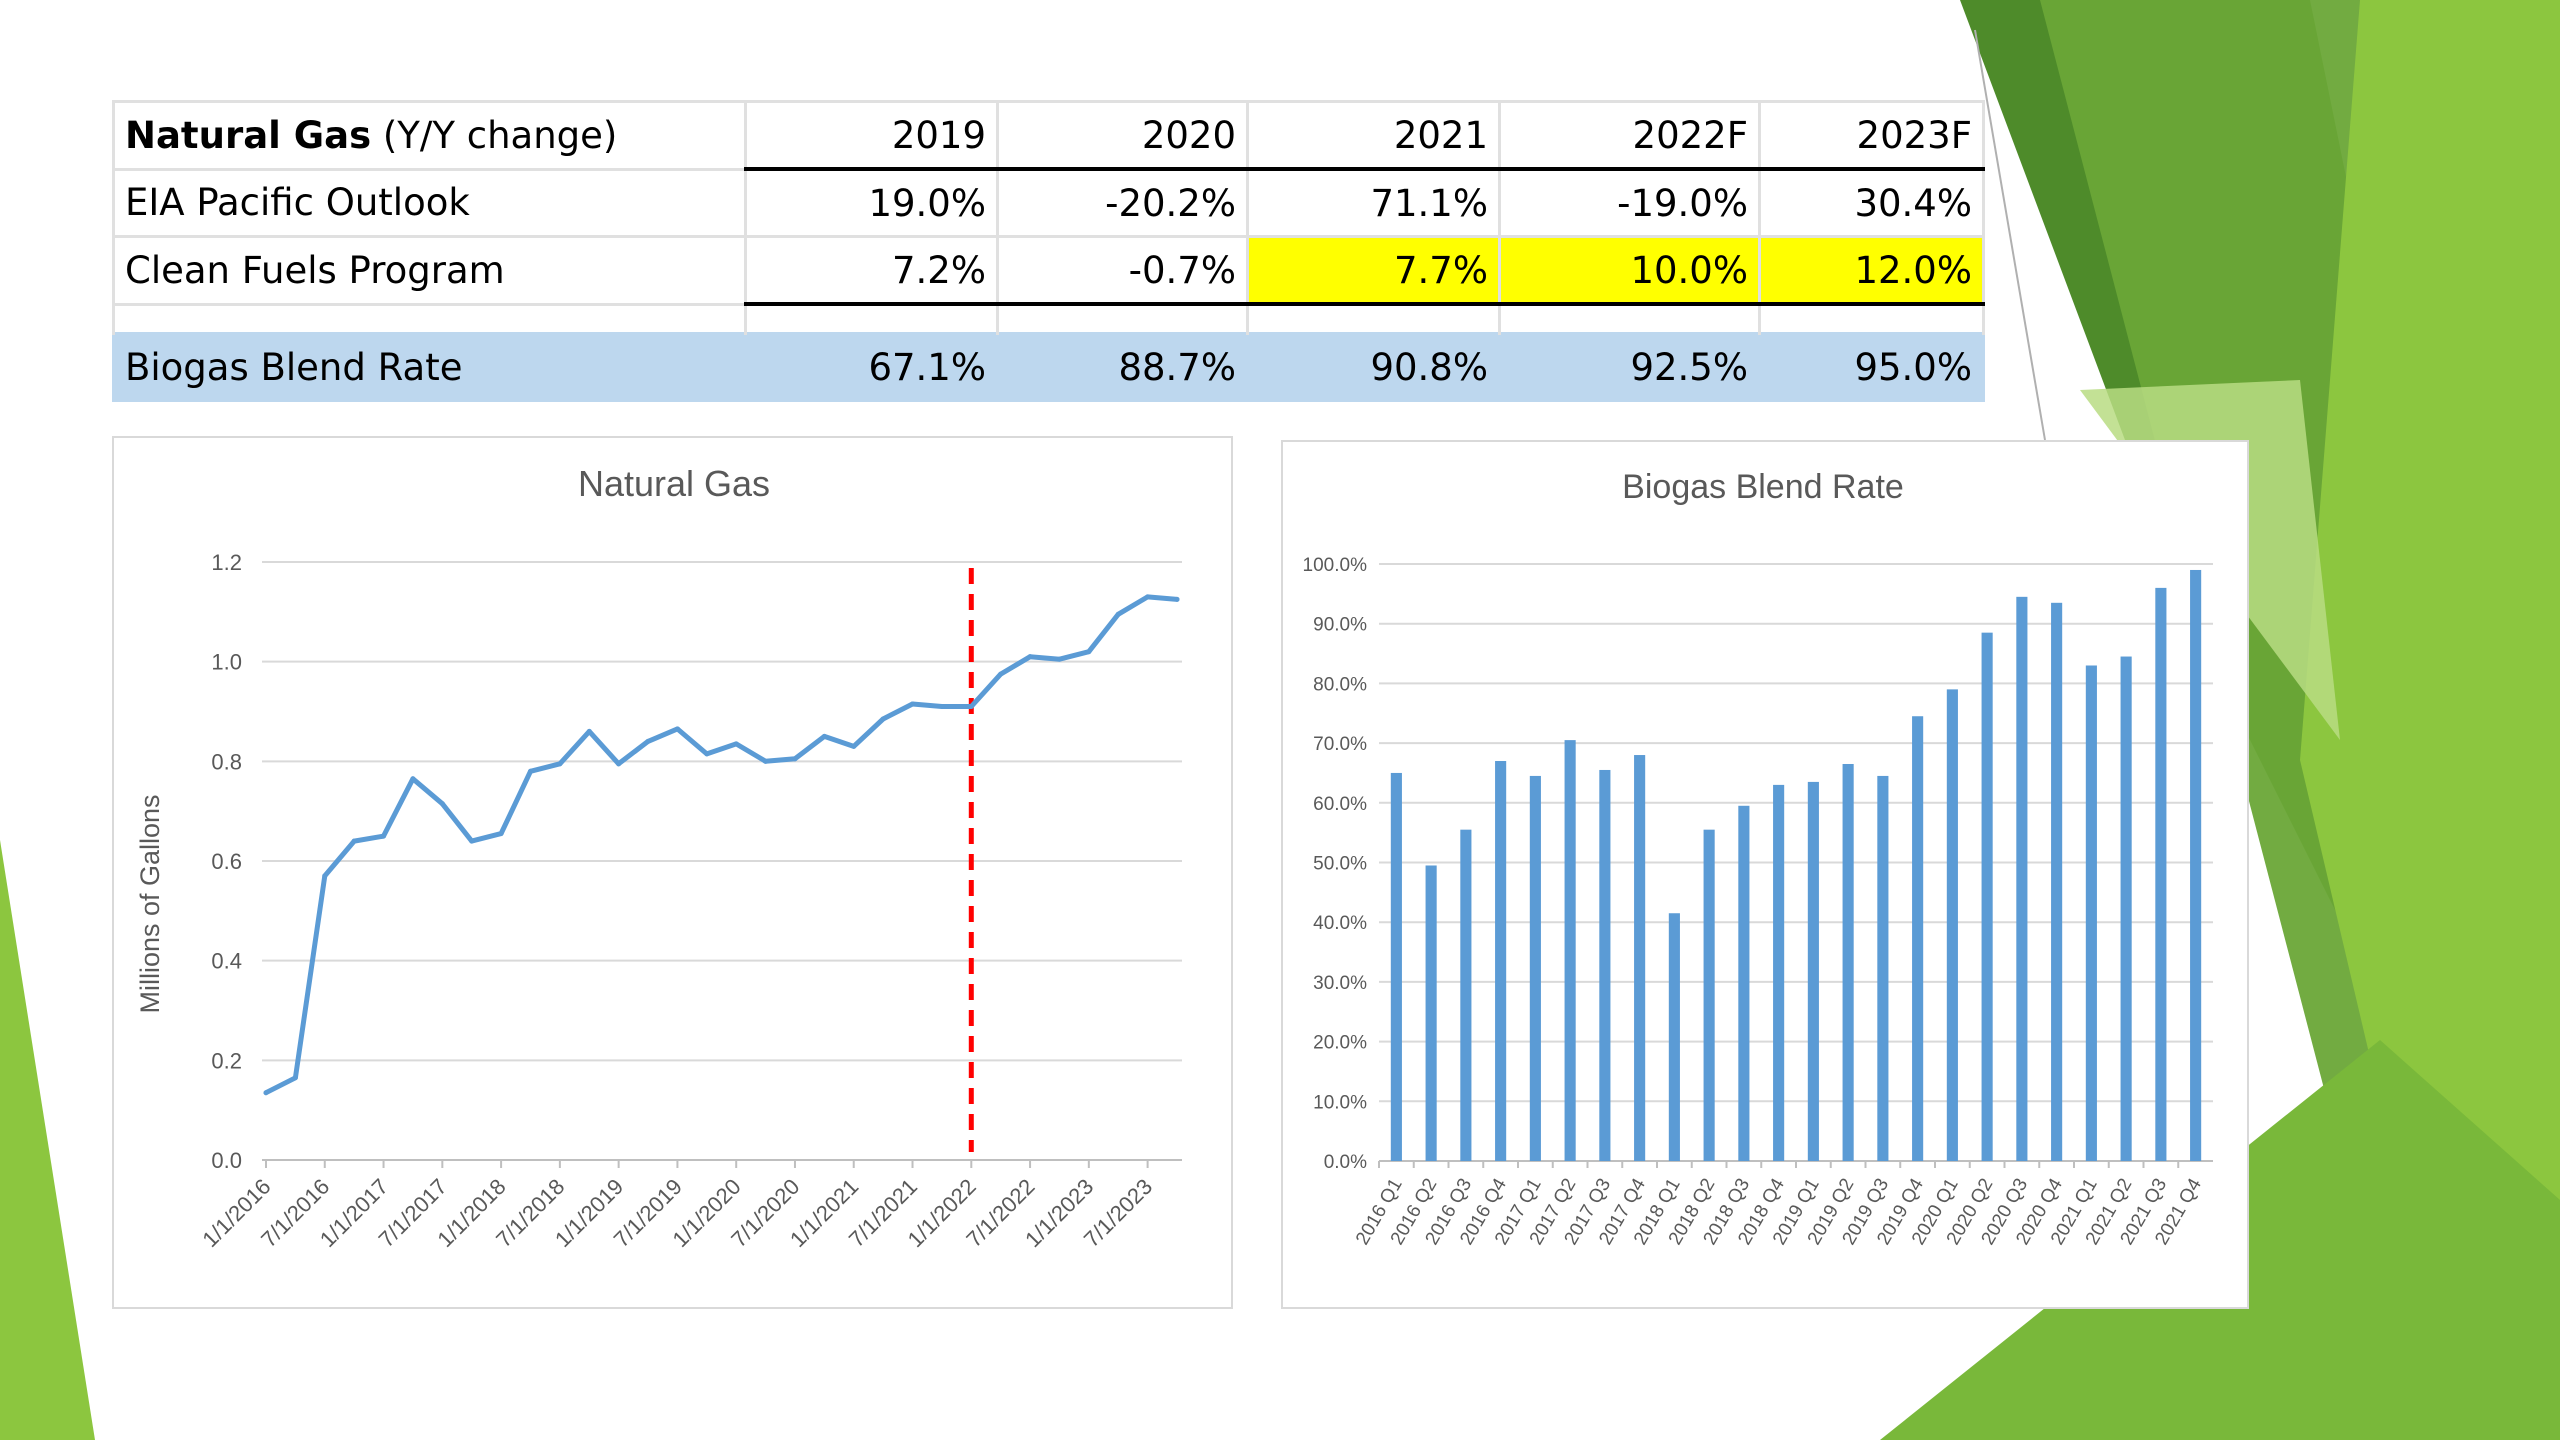 Image resolution: width=2560 pixels, height=1440 pixels. I want to click on y-tick-label: 1.2, so click(226, 562).